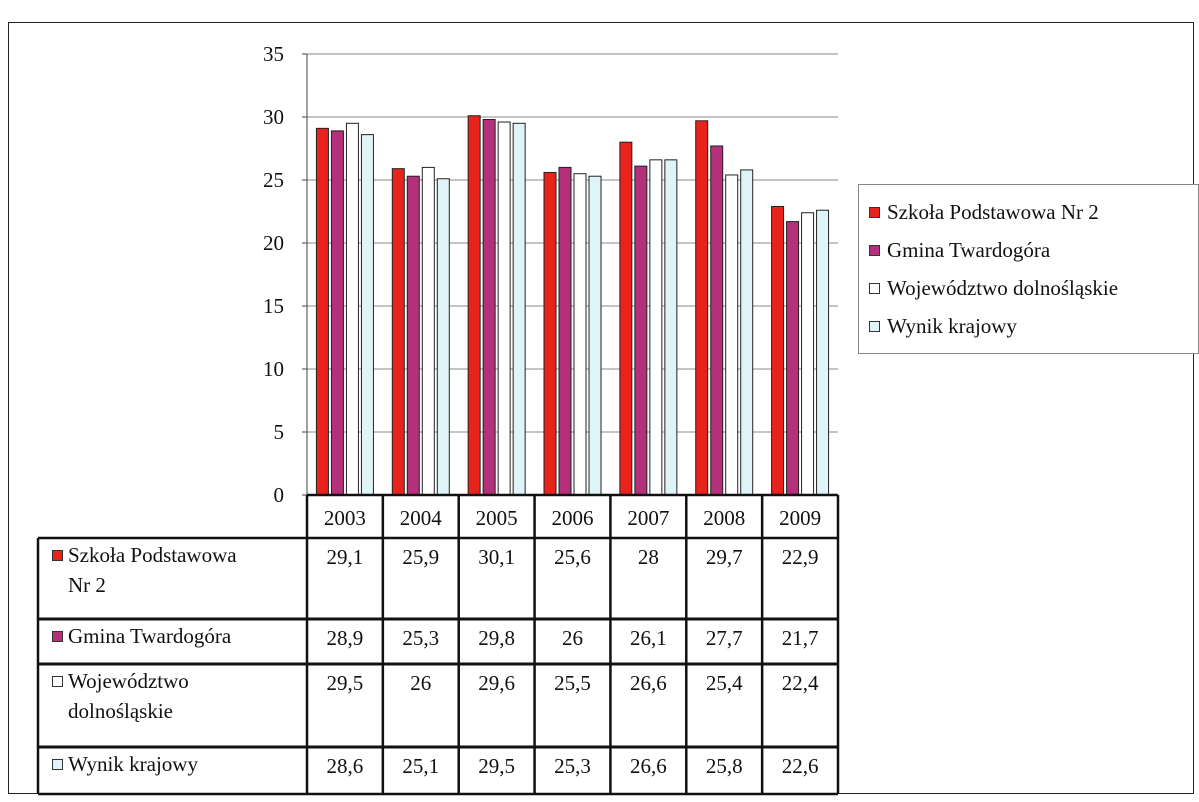 This screenshot has height=802, width=1199. What do you see at coordinates (580, 334) in the screenshot?
I see `bar-2-2006` at bounding box center [580, 334].